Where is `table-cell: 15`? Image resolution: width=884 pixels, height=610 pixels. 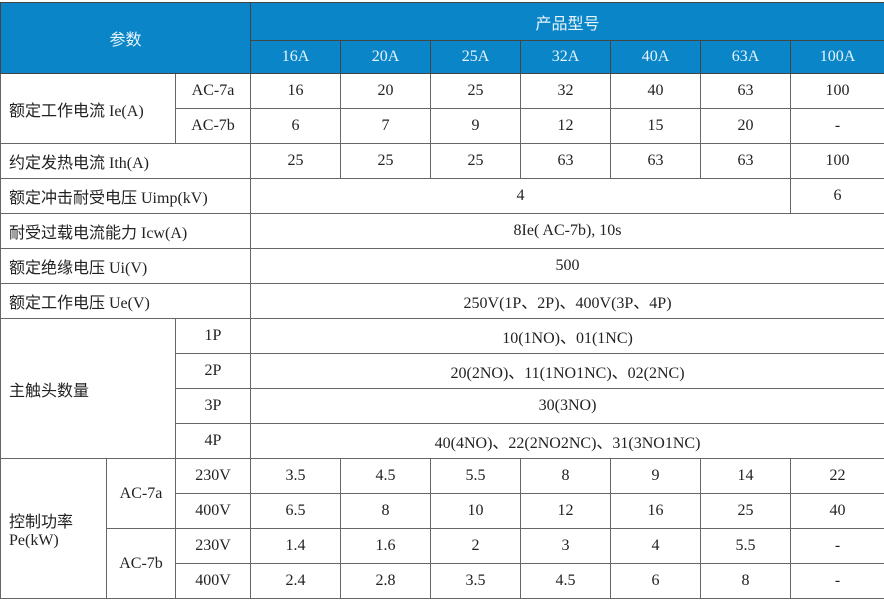
table-cell: 15 is located at coordinates (656, 126).